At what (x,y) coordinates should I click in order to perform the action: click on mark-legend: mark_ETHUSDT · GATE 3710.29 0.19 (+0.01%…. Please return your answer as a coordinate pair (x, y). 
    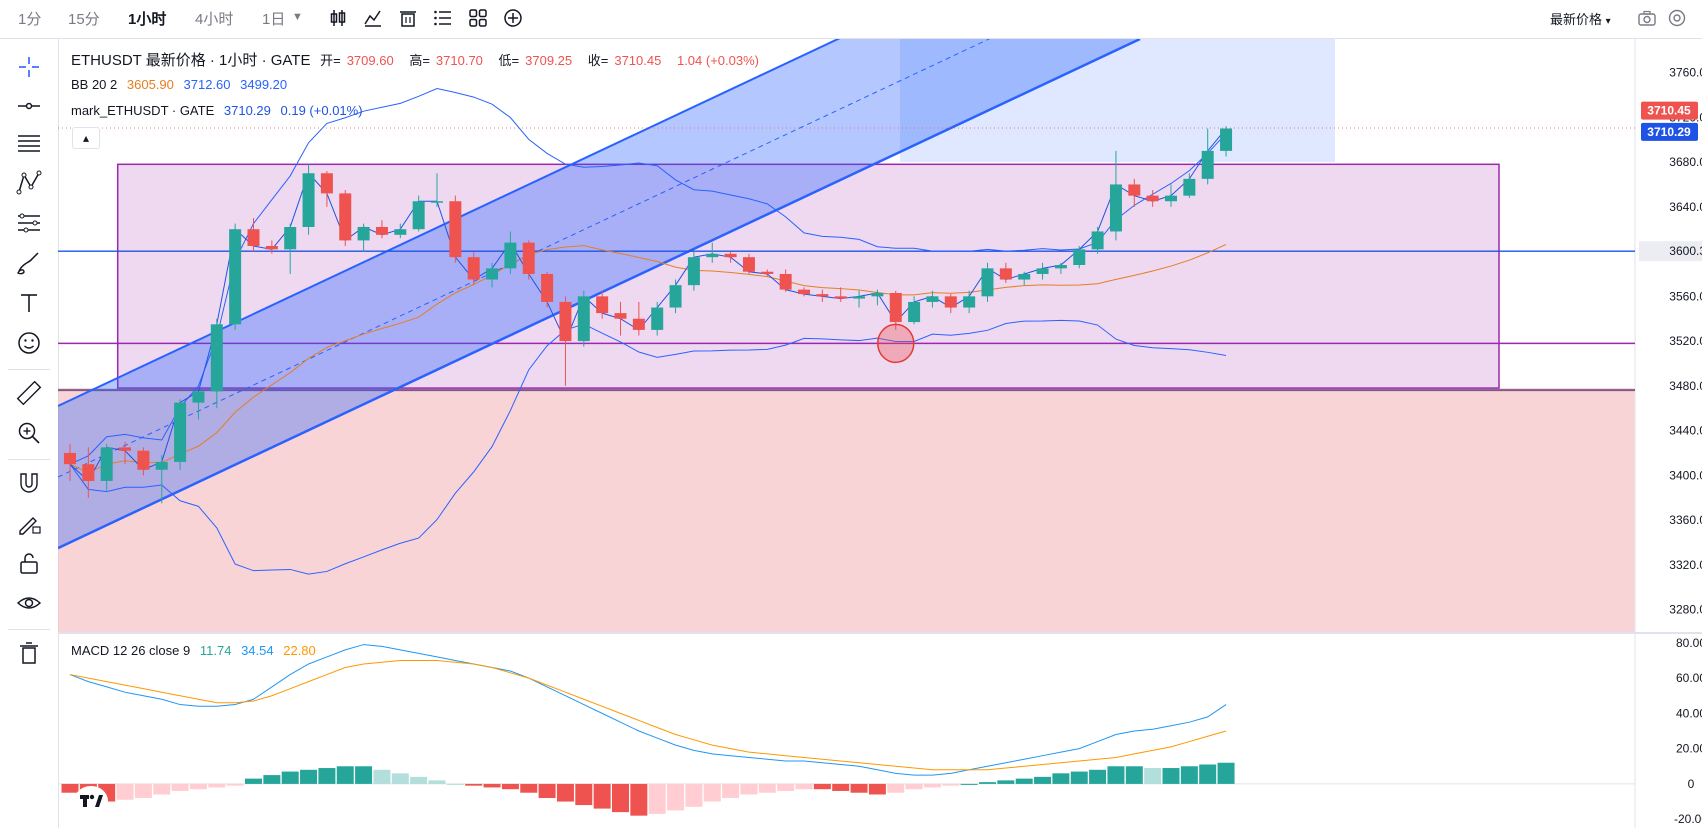
    Looking at the image, I should click on (220, 110).